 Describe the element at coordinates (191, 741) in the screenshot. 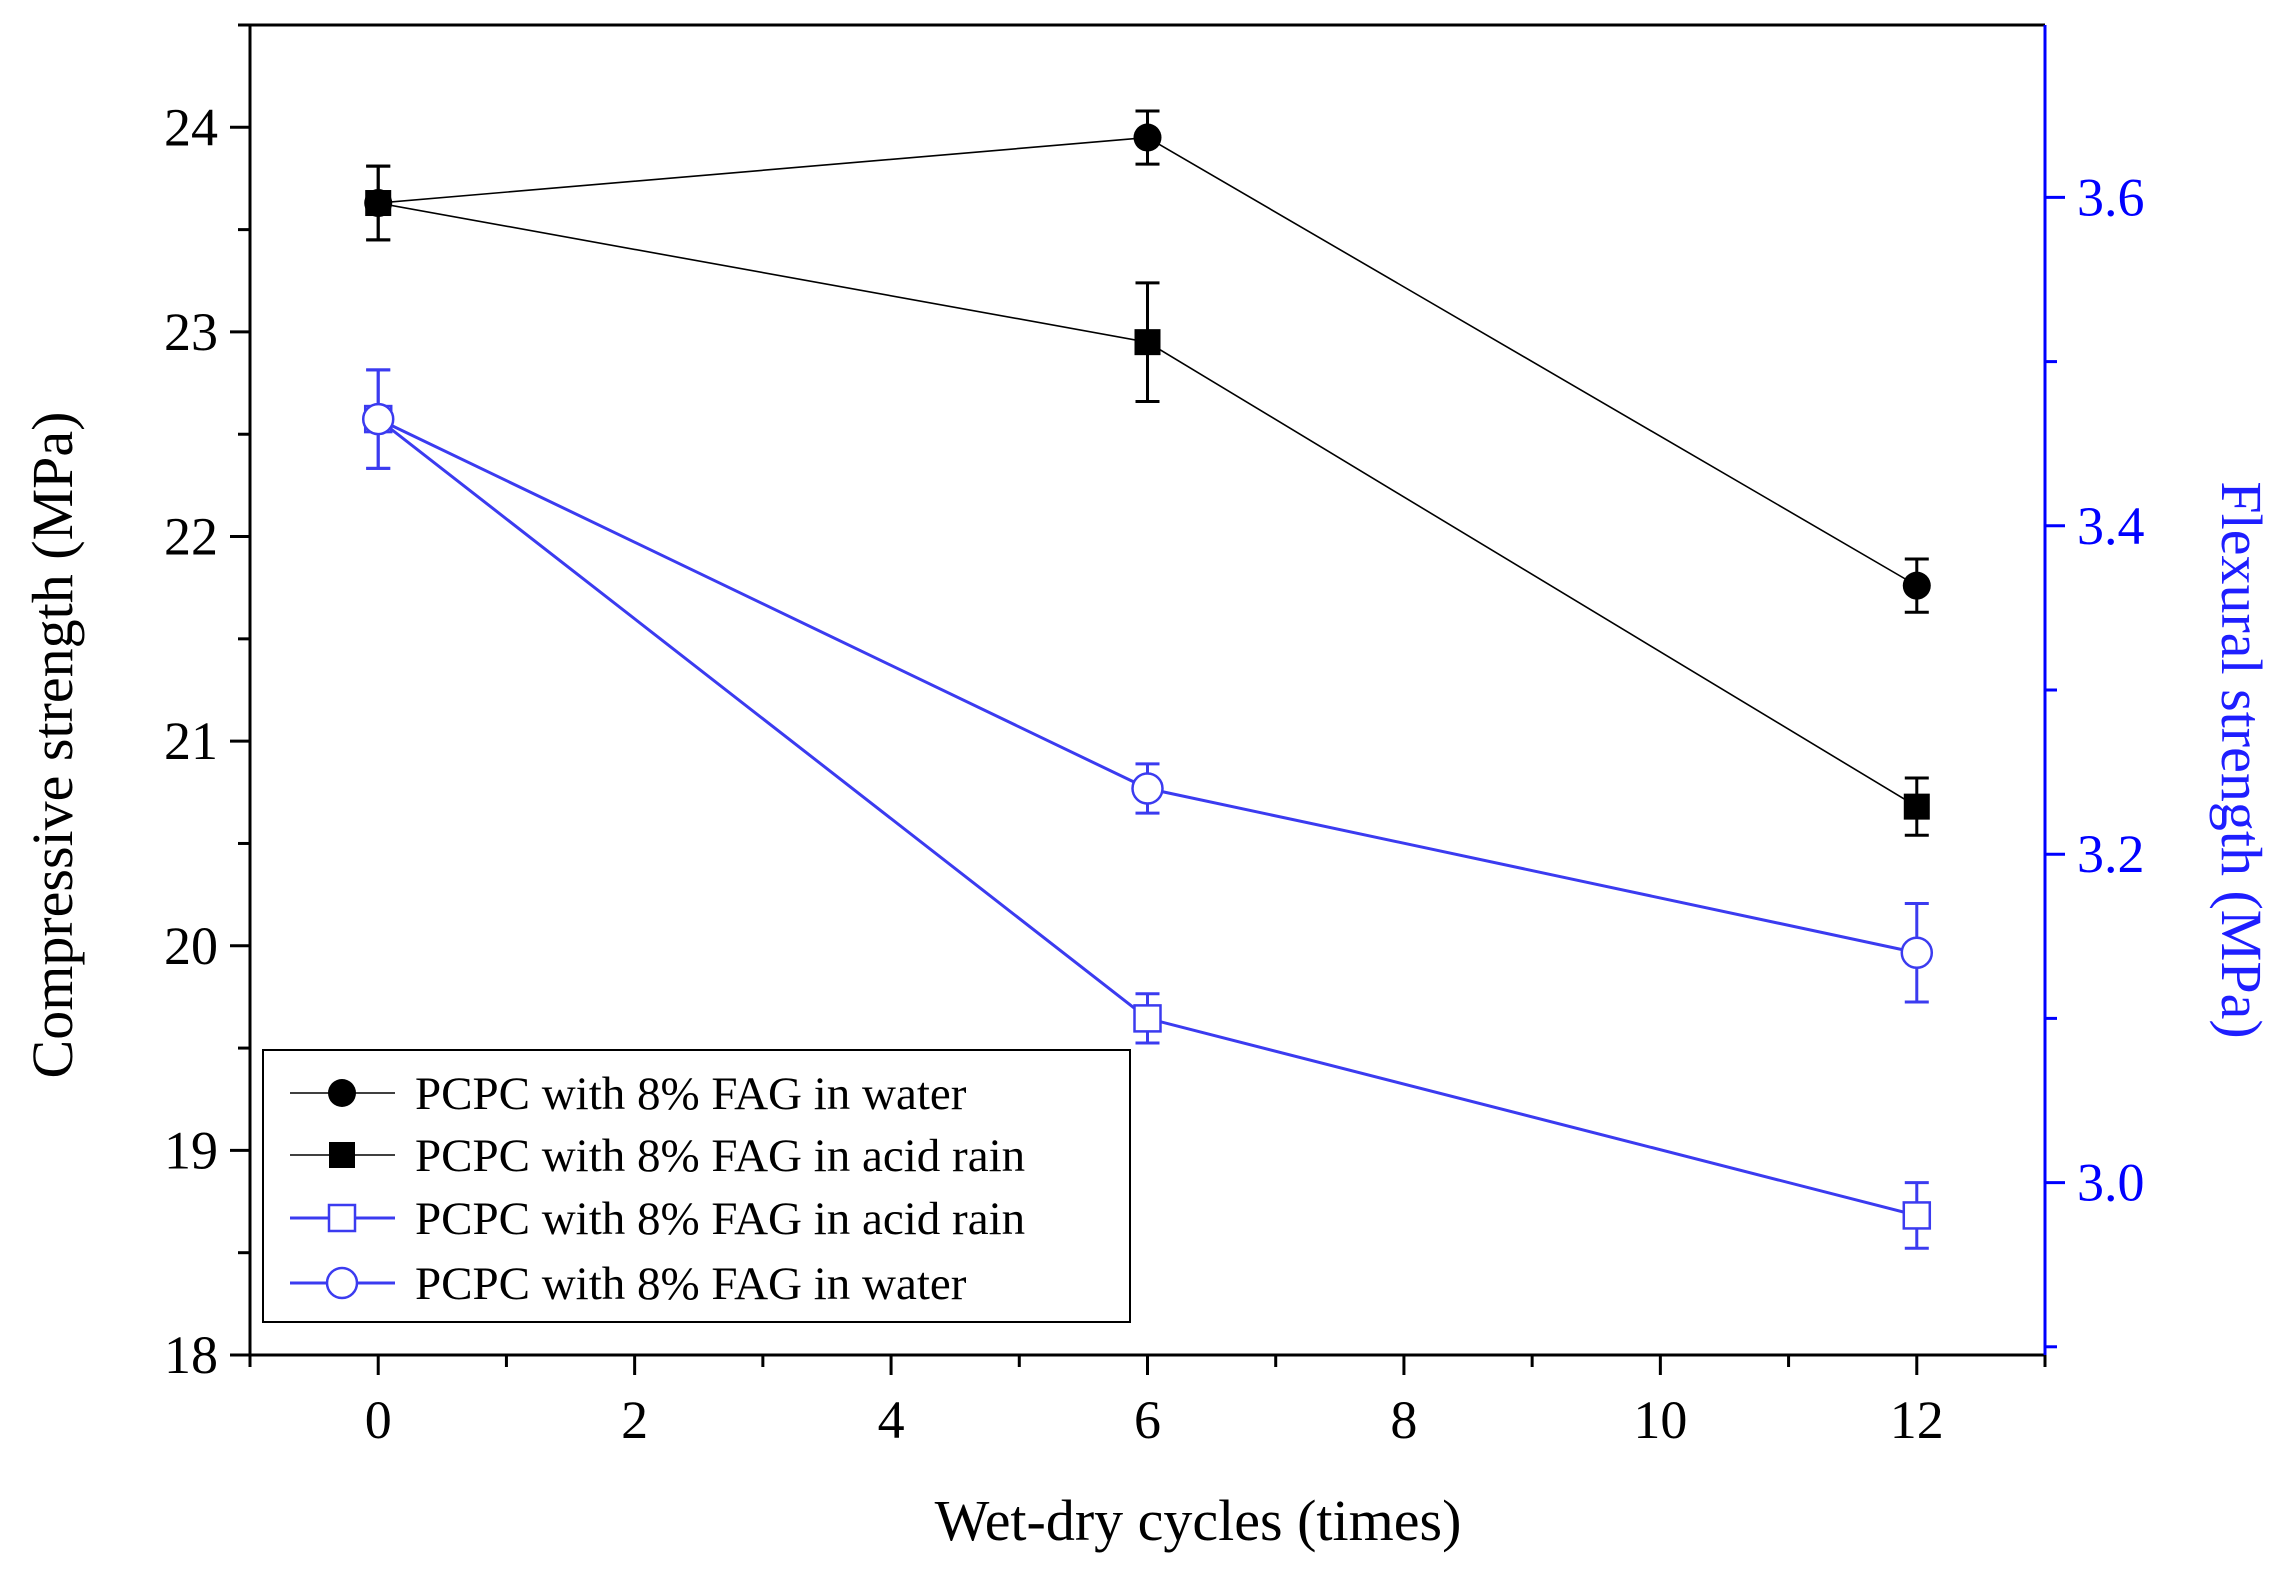

I see `y-left-tick-label: 21` at that location.